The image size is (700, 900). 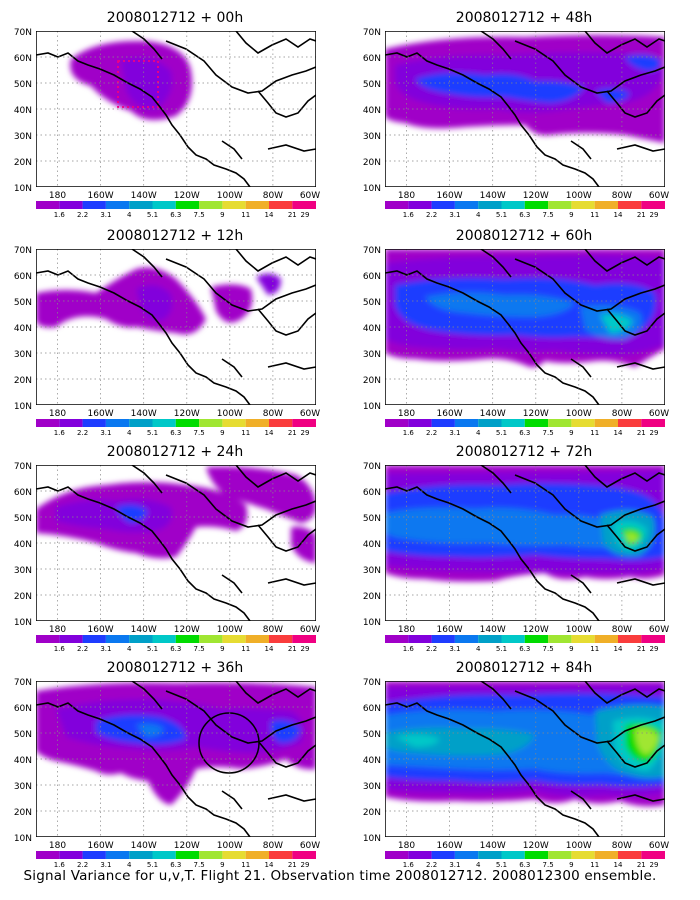 I want to click on panel-84h: 2008012712 + 84h, so click(x=516, y=764).